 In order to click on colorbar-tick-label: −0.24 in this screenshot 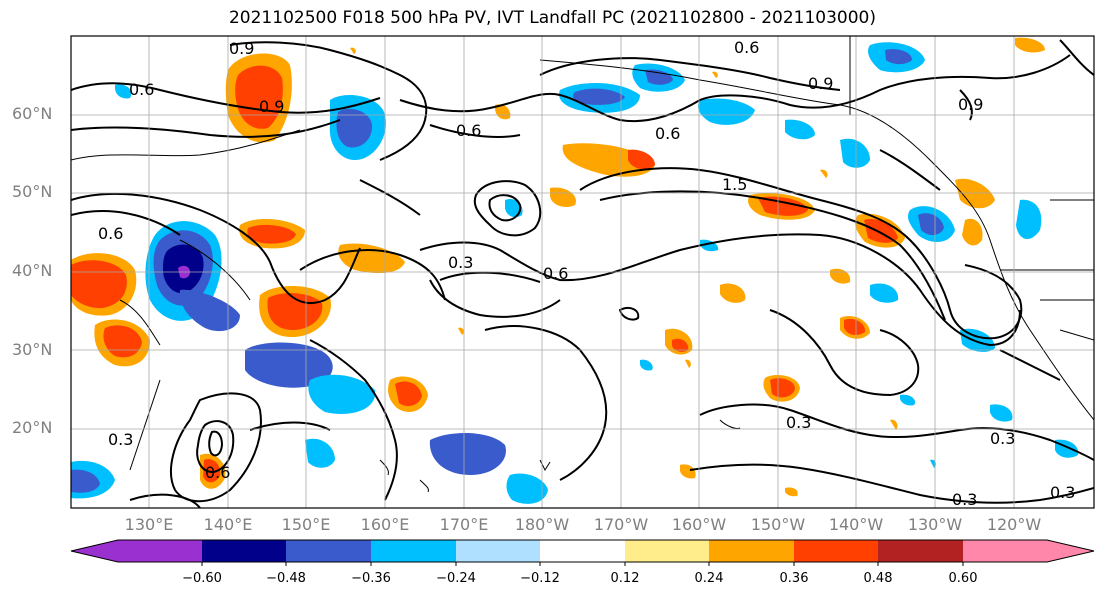, I will do `click(456, 578)`.